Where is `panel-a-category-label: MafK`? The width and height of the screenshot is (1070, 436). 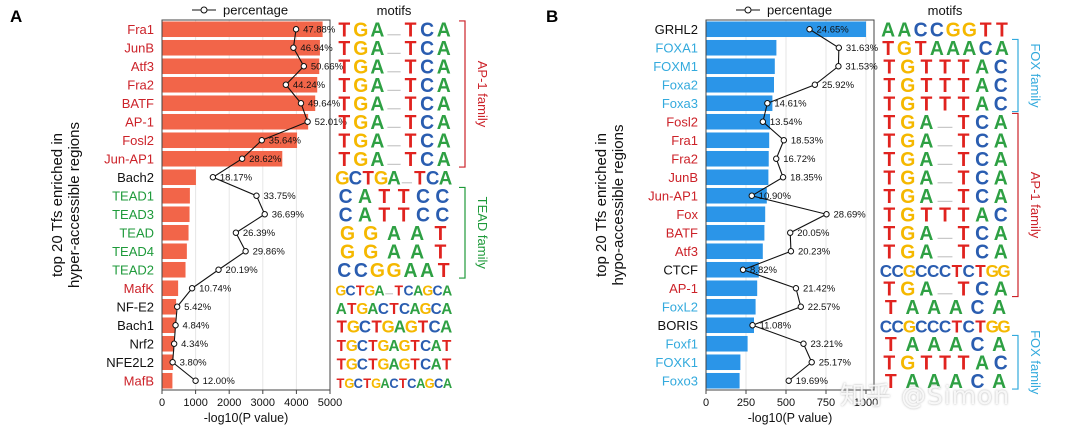 panel-a-category-label: MafK is located at coordinates (139, 288).